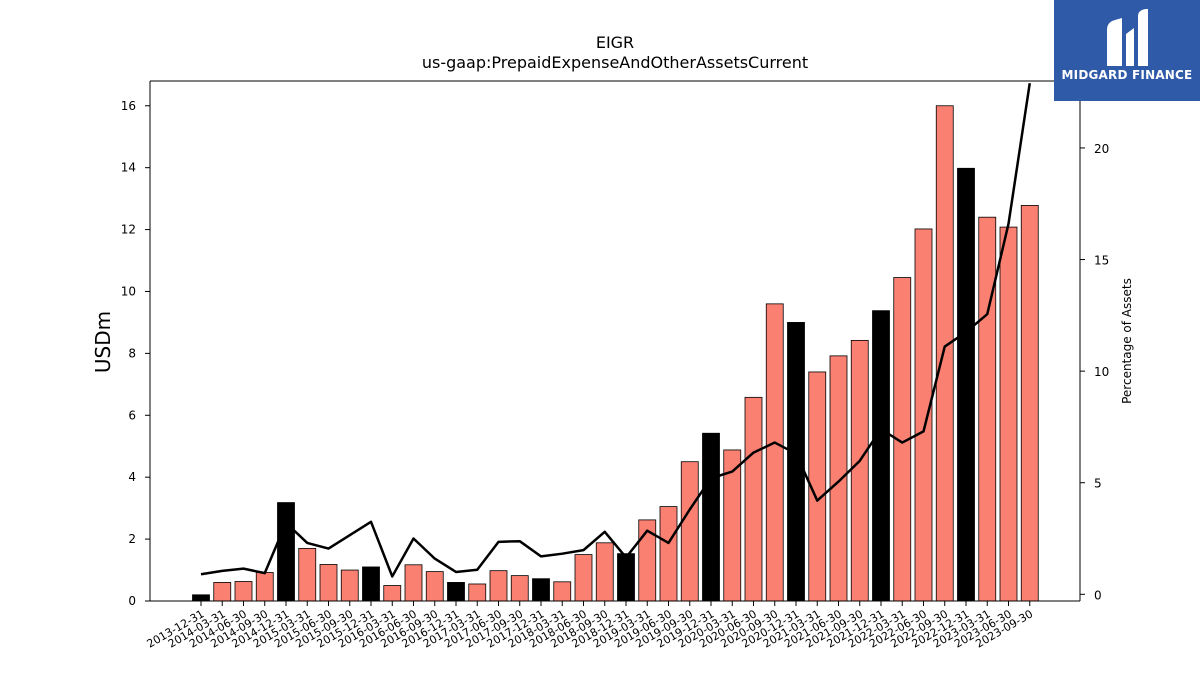  What do you see at coordinates (132, 601) in the screenshot?
I see `ytick-label-0: 0` at bounding box center [132, 601].